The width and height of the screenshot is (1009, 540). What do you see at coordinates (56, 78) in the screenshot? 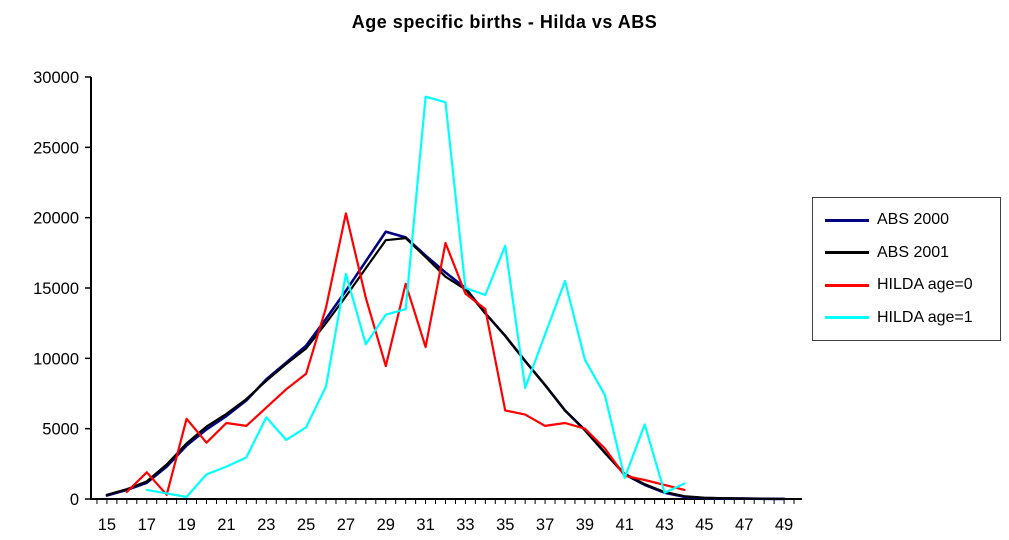
I see `y-axis-tick-label-30000: 30000` at bounding box center [56, 78].